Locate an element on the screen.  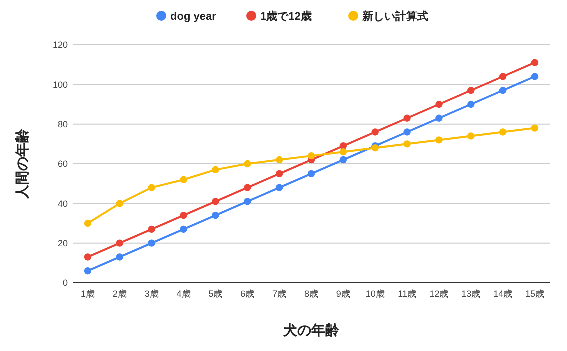
y-tick-label: 20 is located at coordinates (63, 243).